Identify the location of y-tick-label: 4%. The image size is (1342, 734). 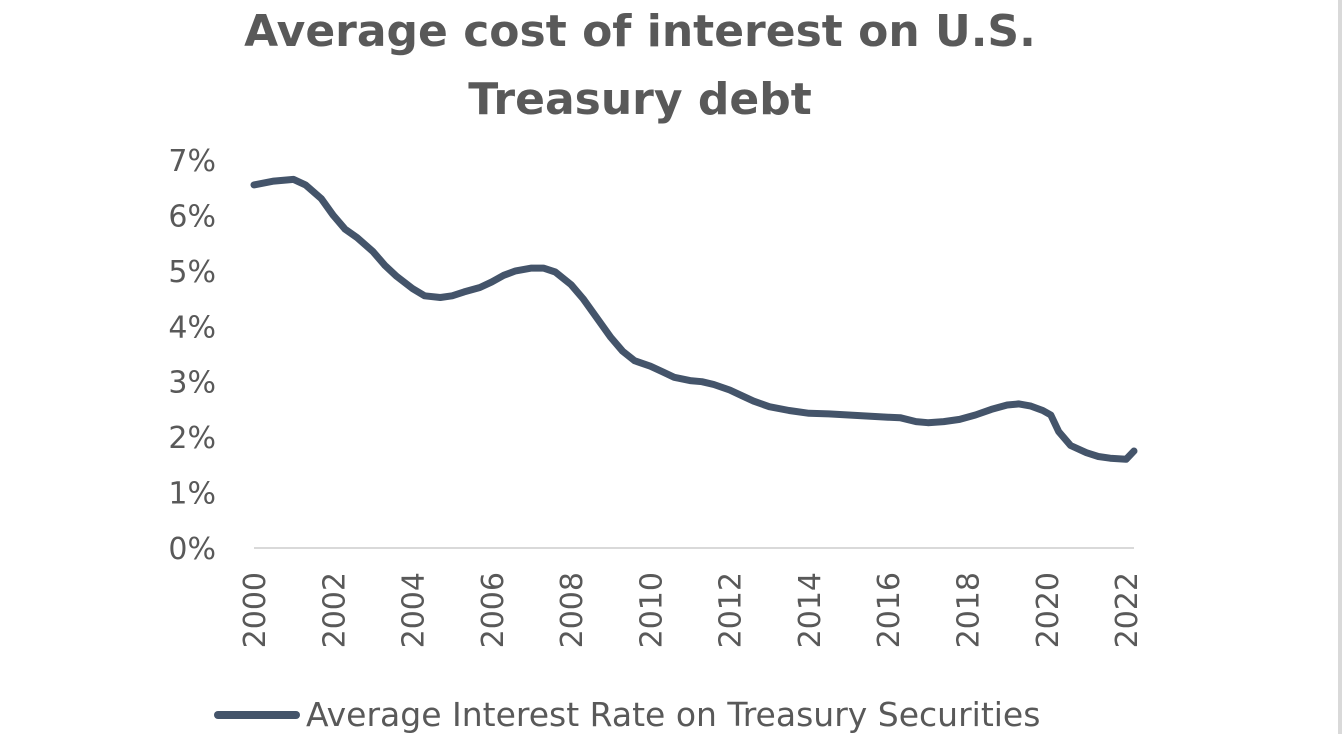
(192, 327).